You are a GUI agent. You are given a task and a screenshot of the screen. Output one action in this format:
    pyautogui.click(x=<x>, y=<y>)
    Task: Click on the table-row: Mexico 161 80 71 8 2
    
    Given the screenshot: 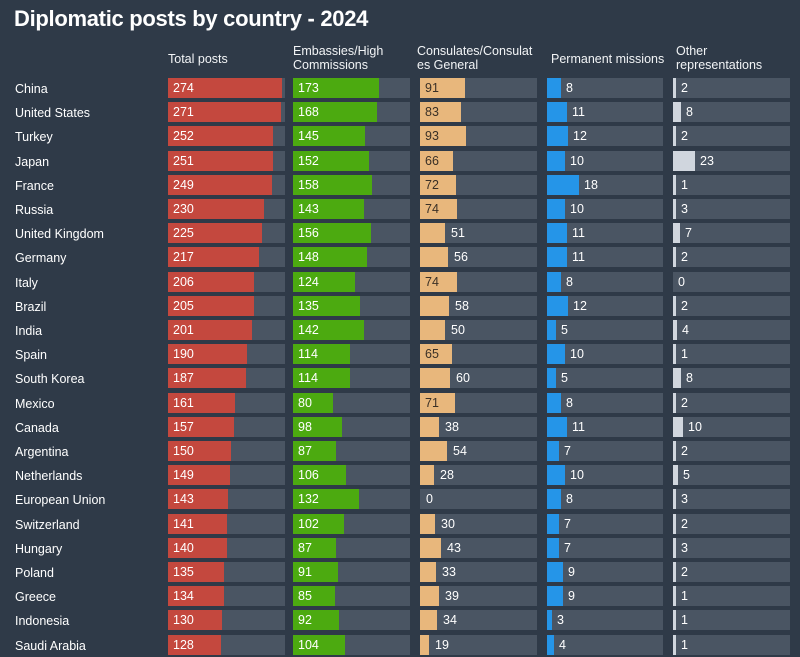 What is the action you would take?
    pyautogui.click(x=400, y=403)
    